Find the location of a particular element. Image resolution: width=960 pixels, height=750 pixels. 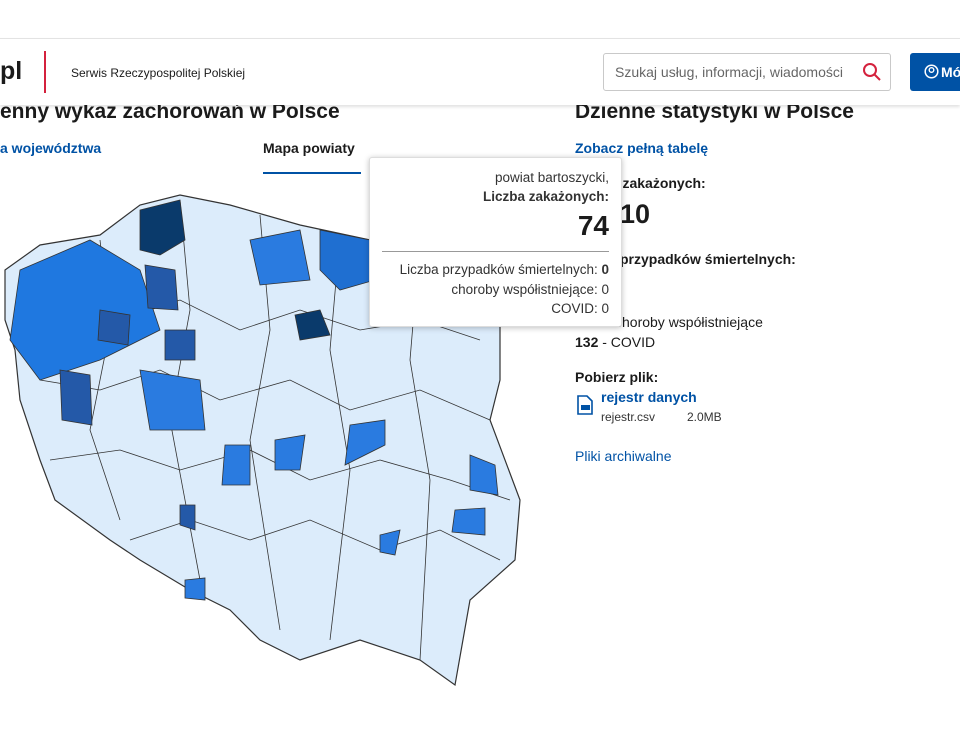

login-button: Mó is located at coordinates (935, 72).